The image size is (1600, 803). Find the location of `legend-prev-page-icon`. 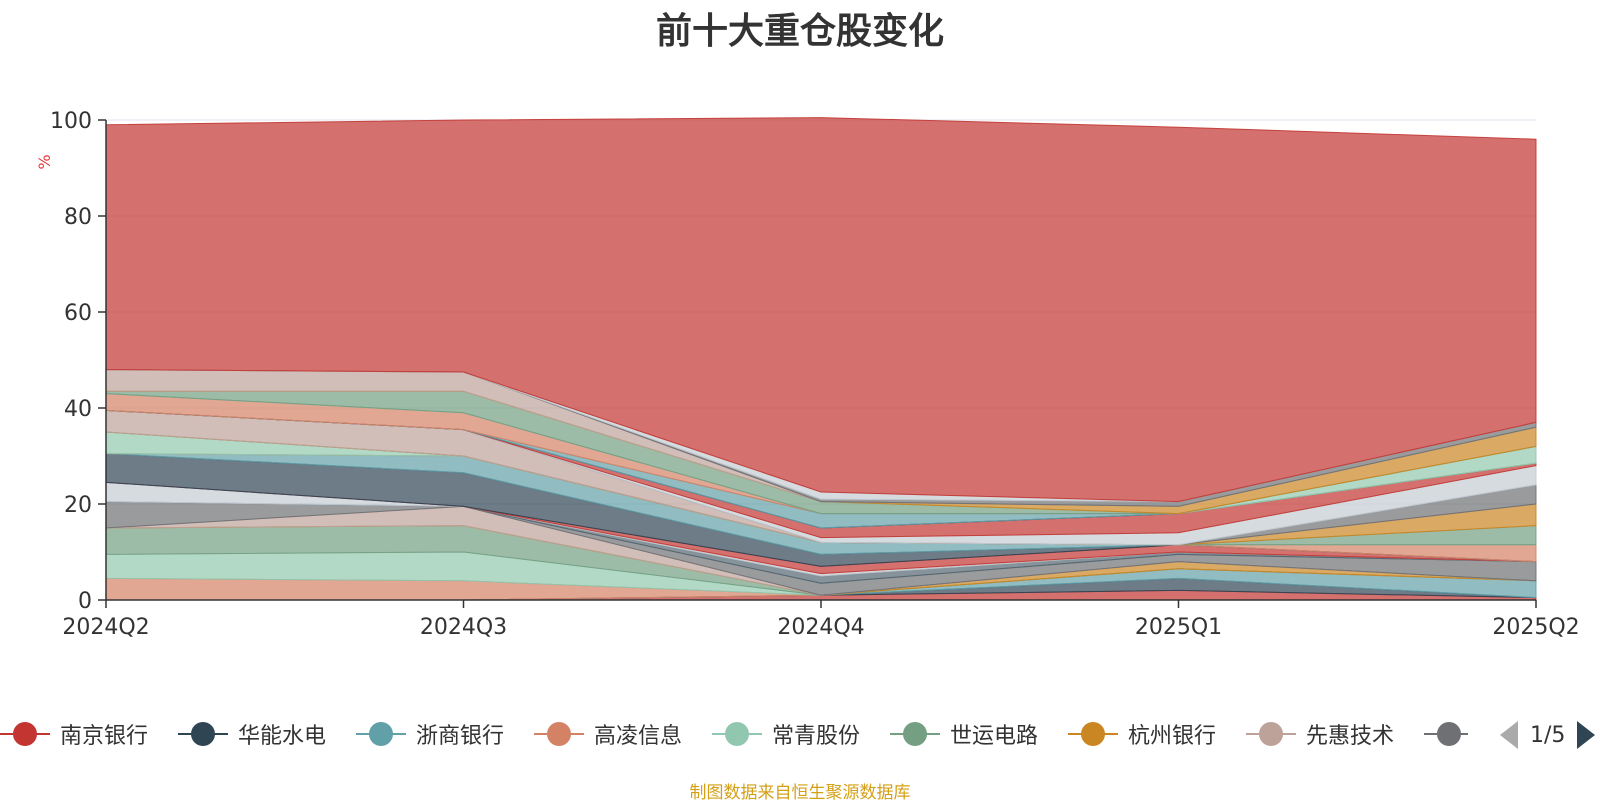

legend-prev-page-icon is located at coordinates (1509, 735).